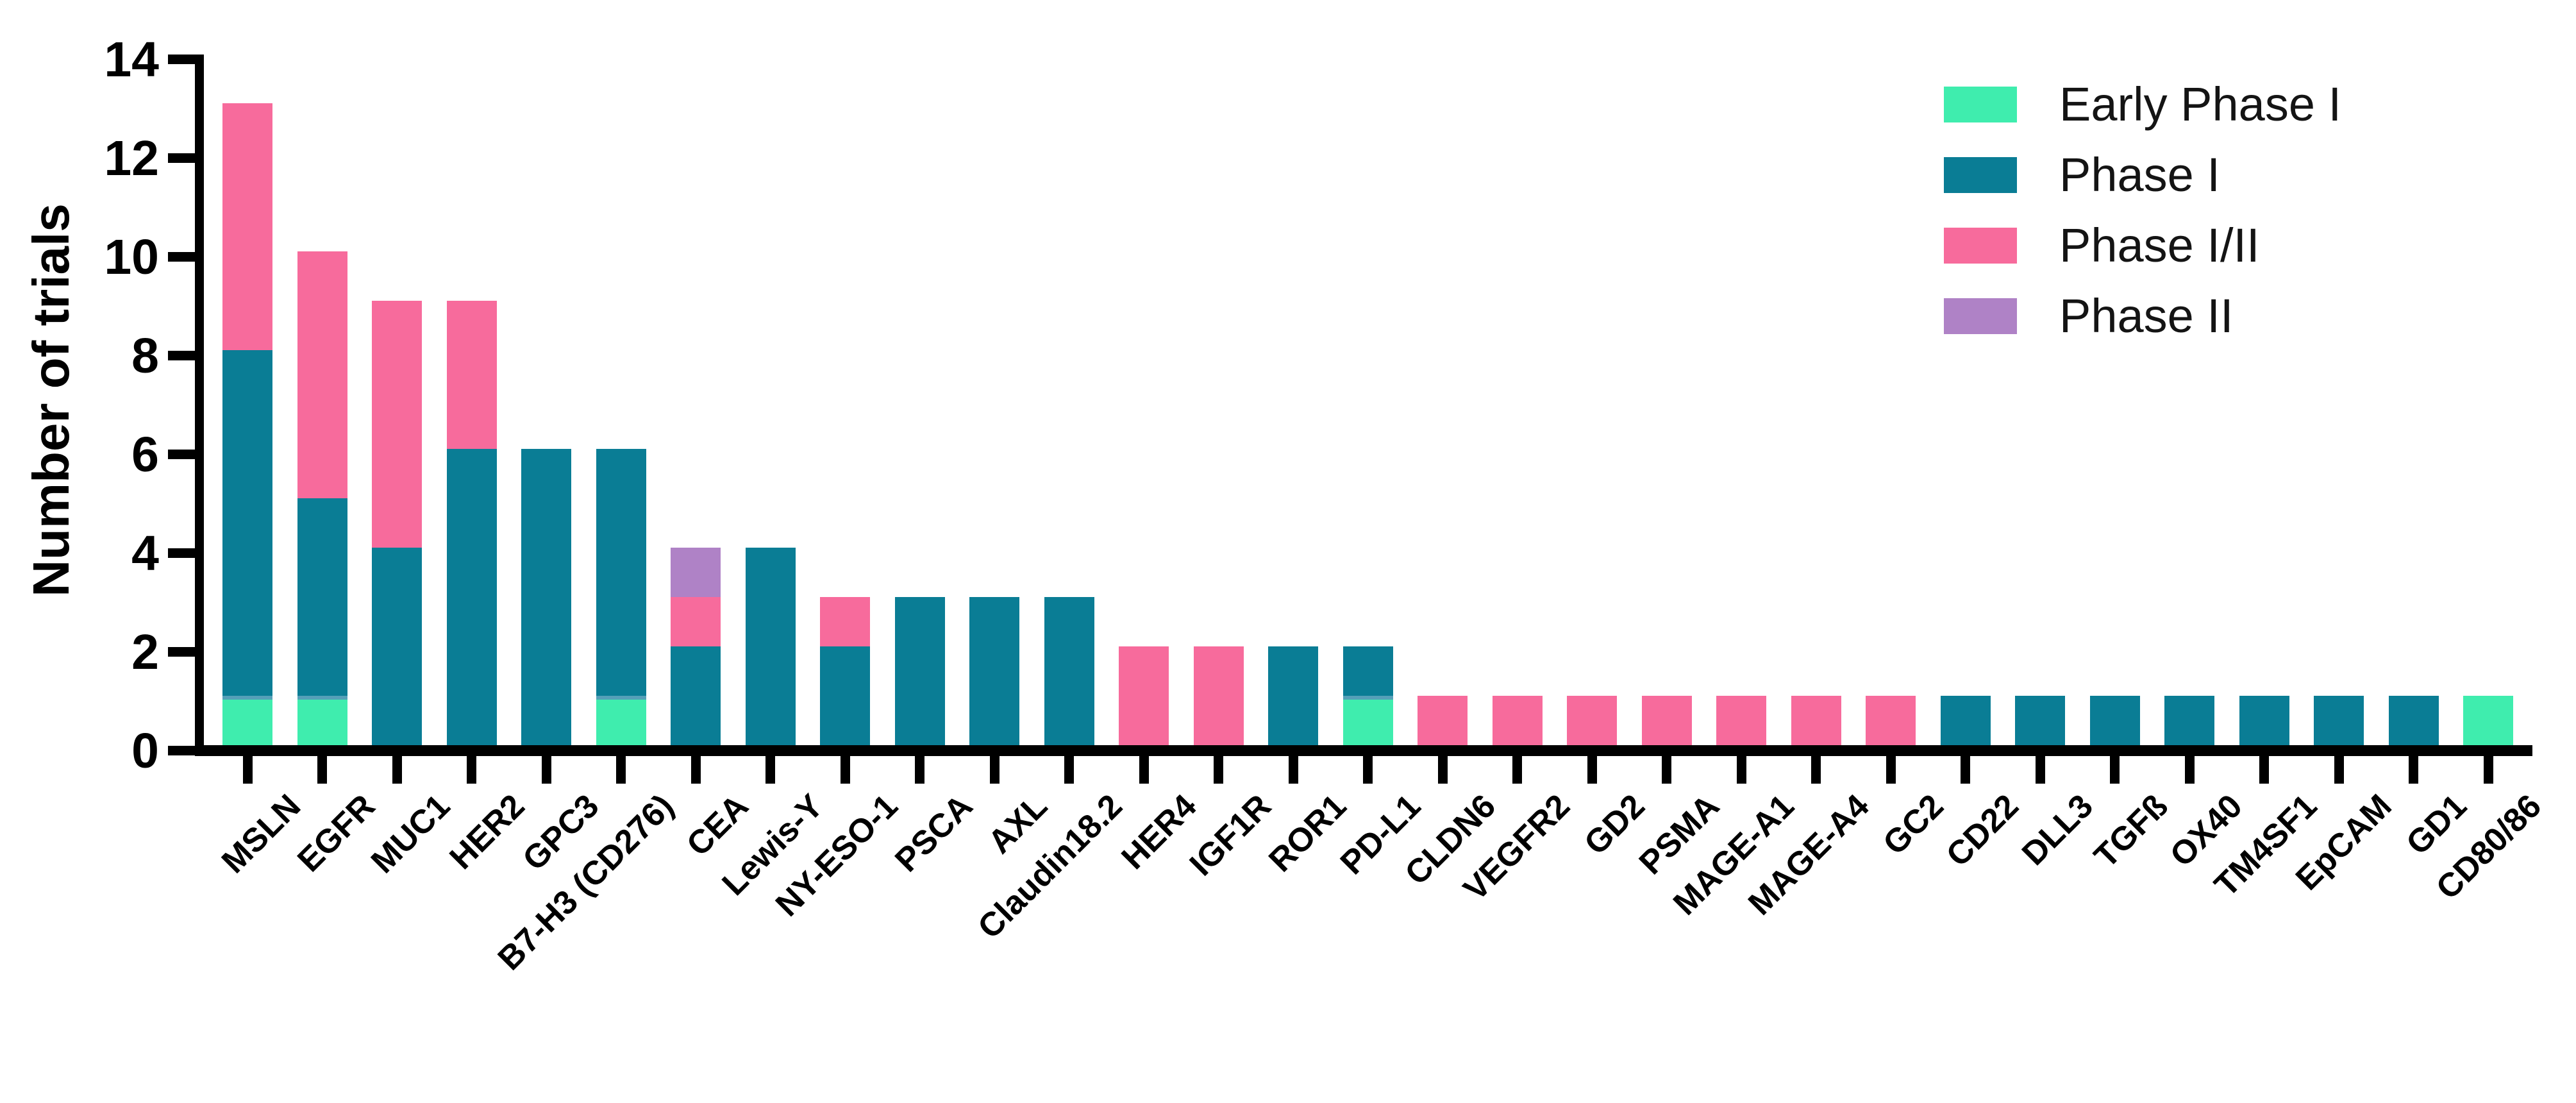 This screenshot has width=2576, height=1103. Describe the element at coordinates (131, 158) in the screenshot. I see `y-tick-label: 12` at that location.